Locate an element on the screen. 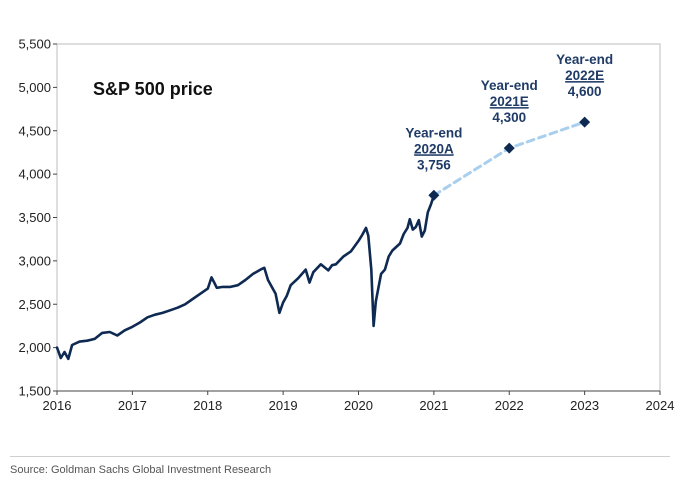  y-tick-label: 4,000 is located at coordinates (34, 174).